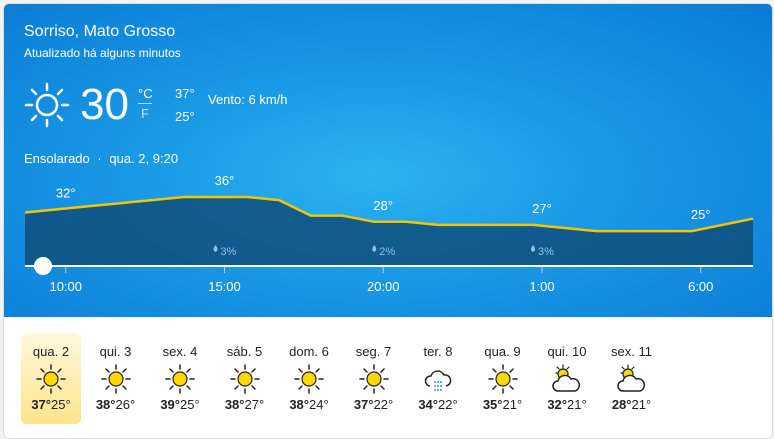 The height and width of the screenshot is (439, 774). I want to click on day-name: dom. 6, so click(309, 351).